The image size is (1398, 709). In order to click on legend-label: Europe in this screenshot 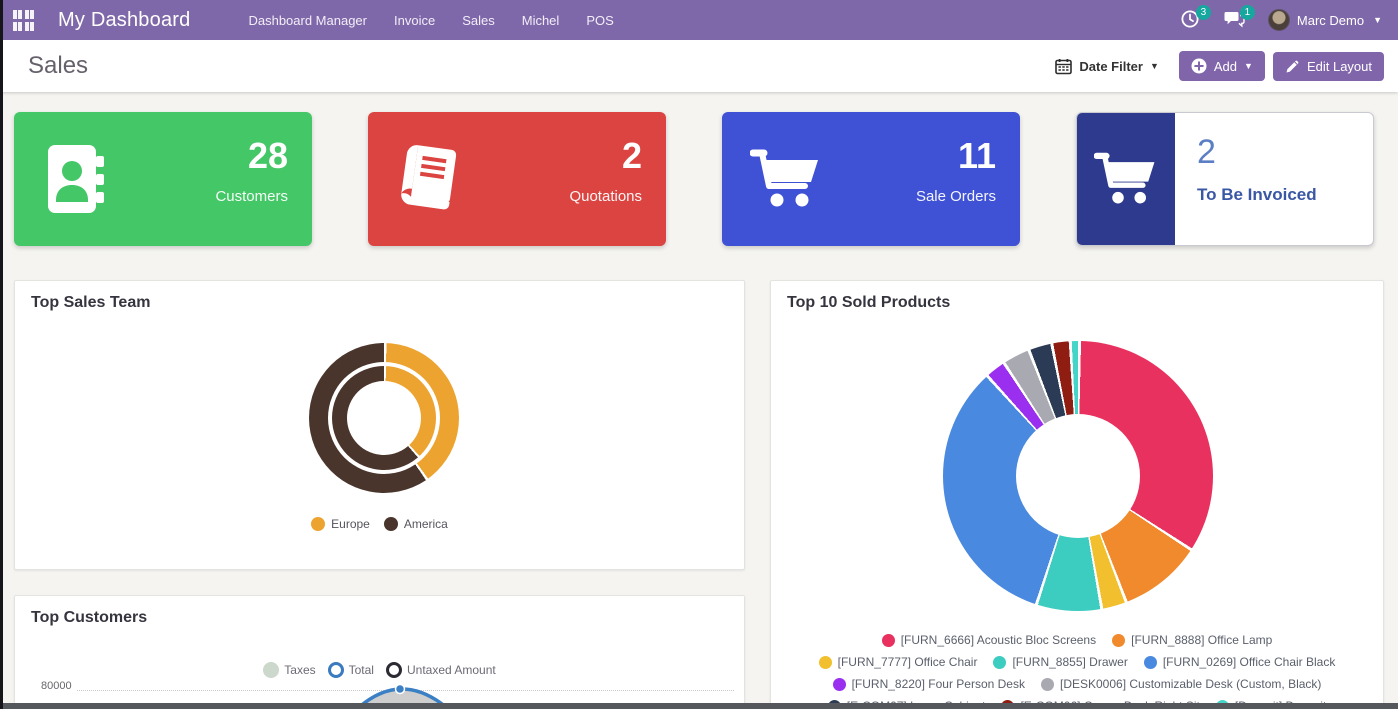, I will do `click(350, 524)`.